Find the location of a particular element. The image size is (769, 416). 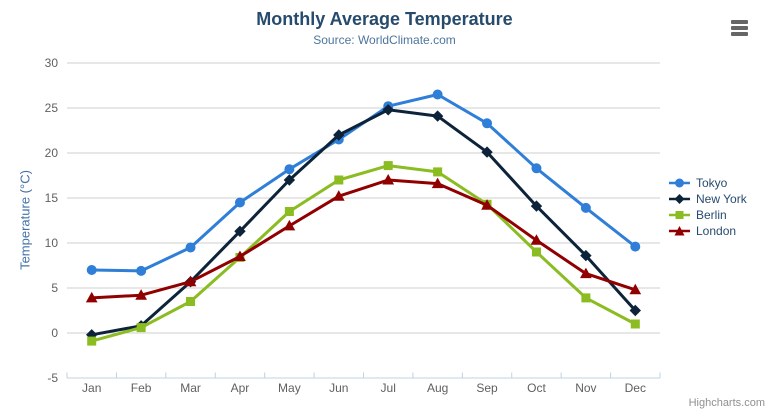

legend-item-berlin: Berlin is located at coordinates (707, 215).